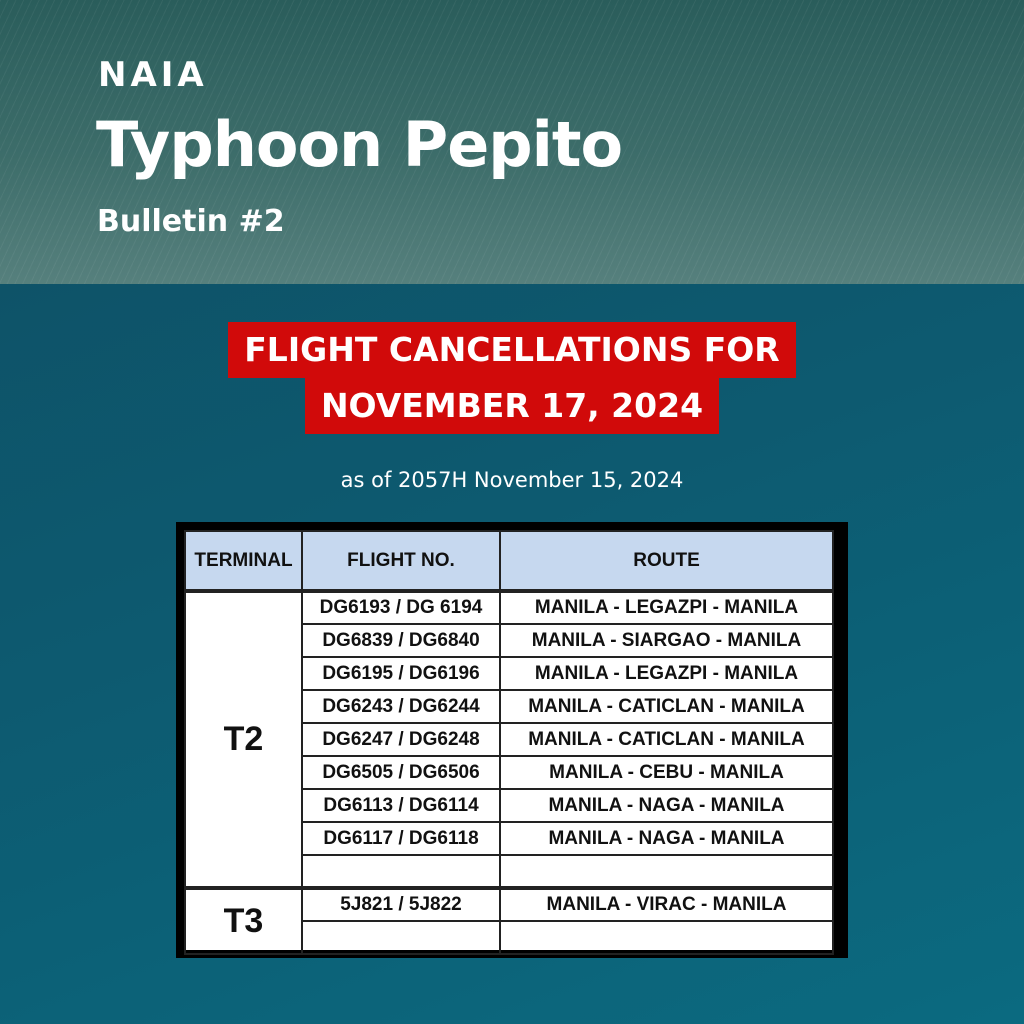 The image size is (1024, 1024). Describe the element at coordinates (401, 904) in the screenshot. I see `flight-cell: 5J821 / 5J822` at that location.